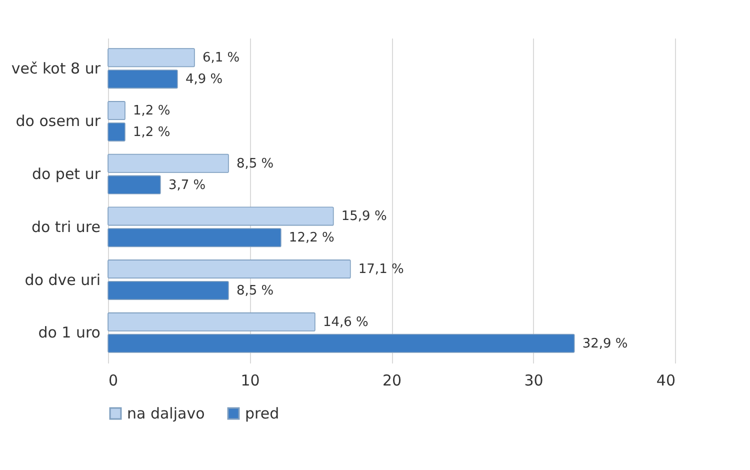  I want to click on data-label: 17,1 %, so click(381, 270).